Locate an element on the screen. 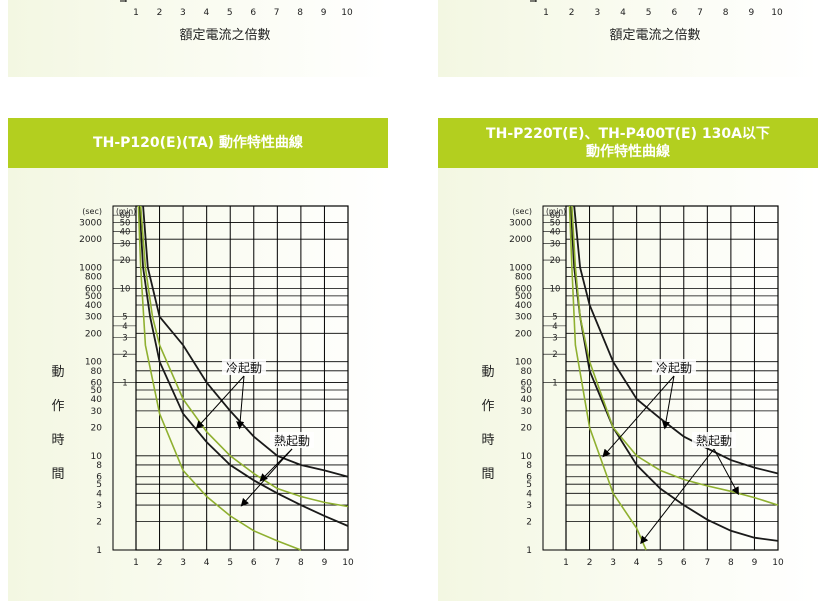  chart-title-bar: TH-P220T(E)、TH-P400T(E) 130A以下 動作特性曲線 is located at coordinates (628, 143).